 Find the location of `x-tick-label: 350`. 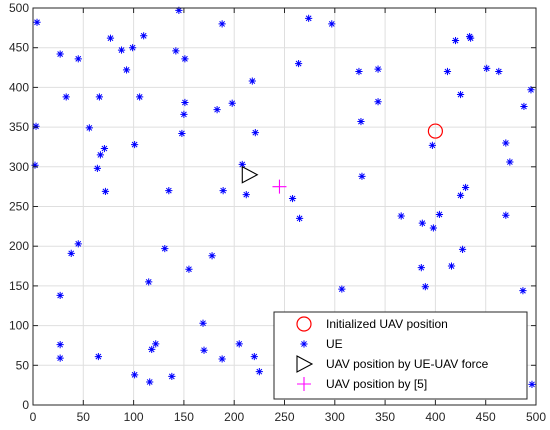

x-tick-label: 350 is located at coordinates (385, 417).